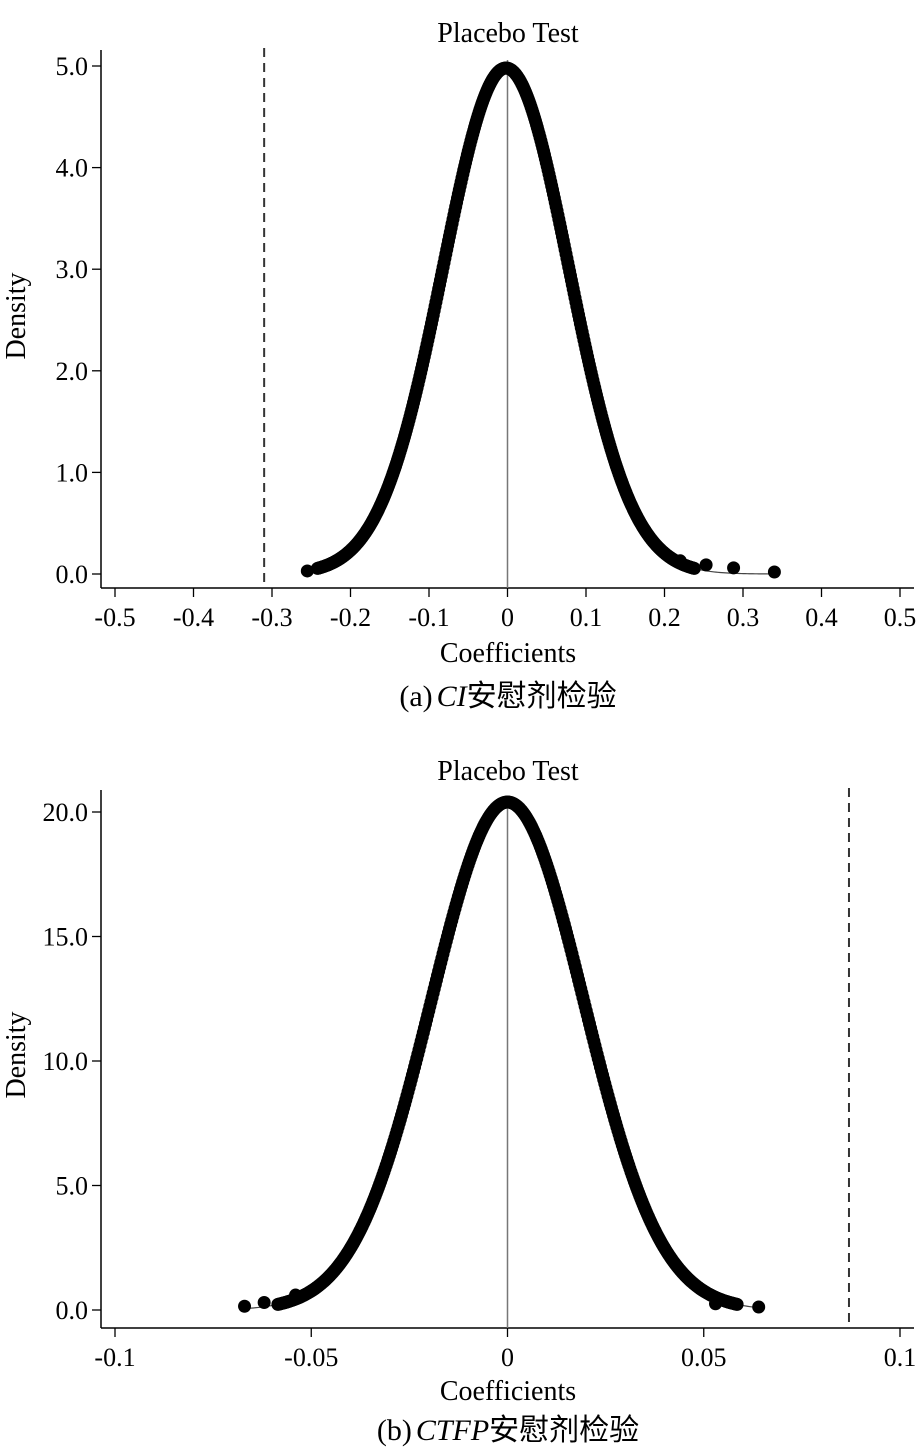 This screenshot has width=921, height=1448. What do you see at coordinates (508, 771) in the screenshot?
I see `chart-title-b: Placebo Test` at bounding box center [508, 771].